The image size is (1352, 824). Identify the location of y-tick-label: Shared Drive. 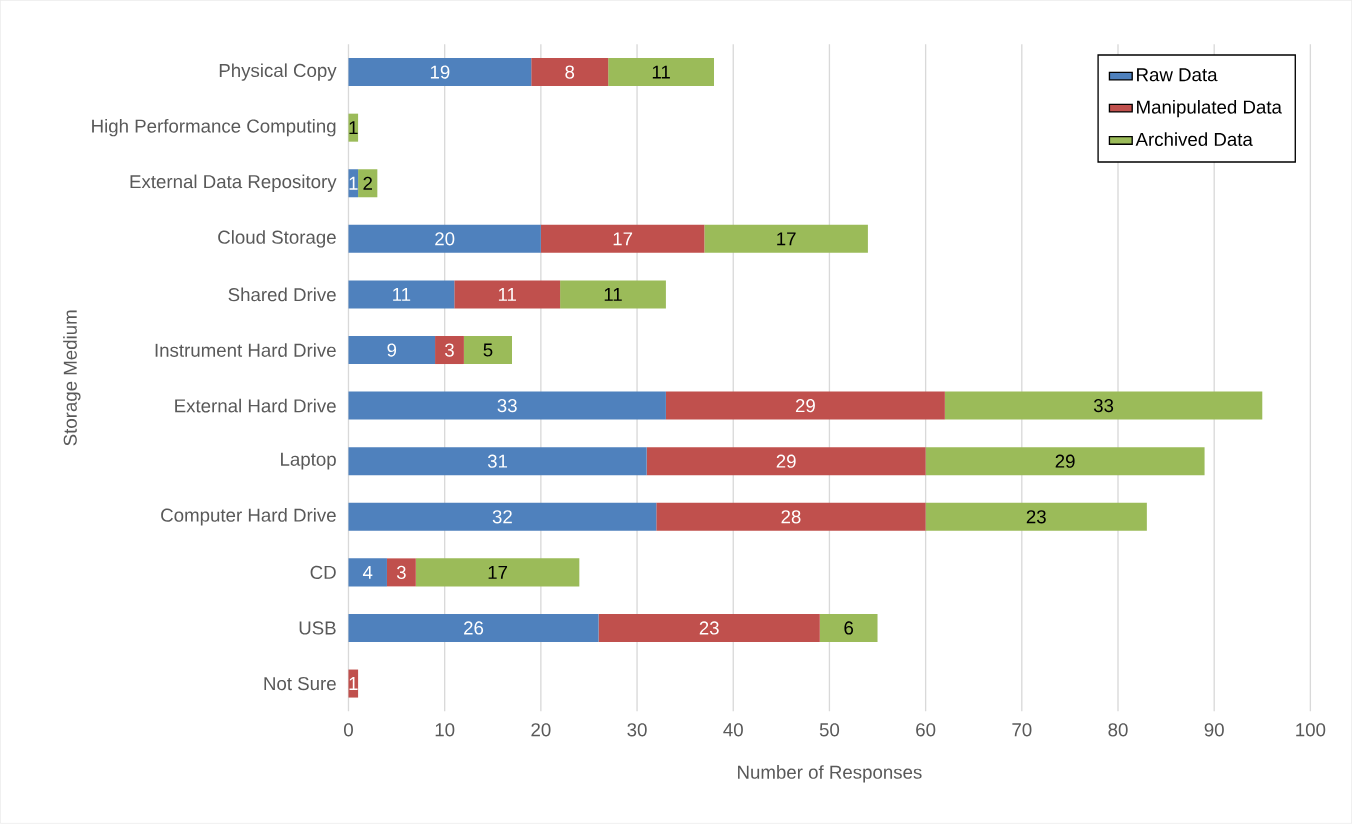
(282, 294).